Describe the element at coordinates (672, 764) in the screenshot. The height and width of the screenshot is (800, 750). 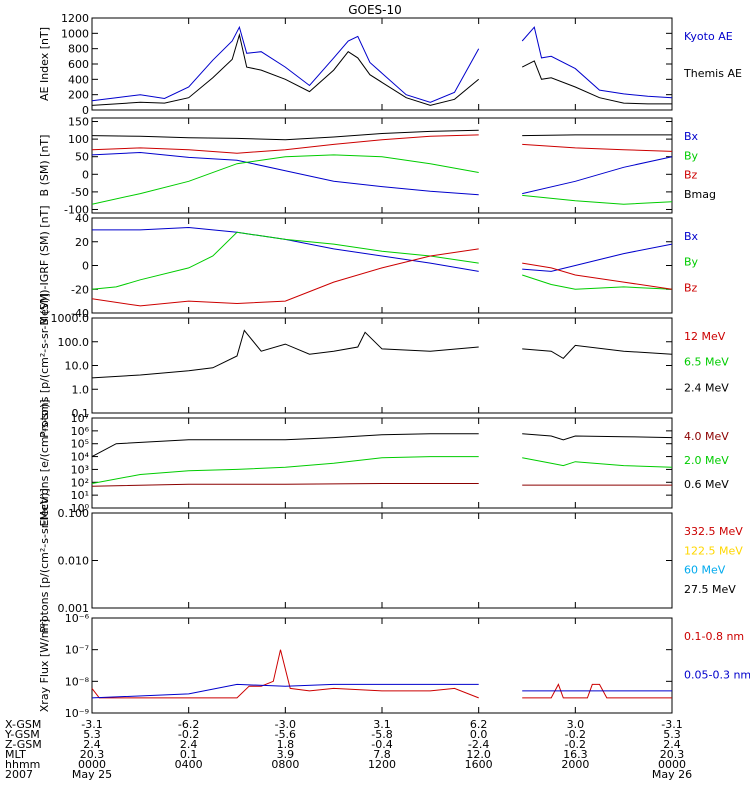
I see `orbit-row-value: 0000` at that location.